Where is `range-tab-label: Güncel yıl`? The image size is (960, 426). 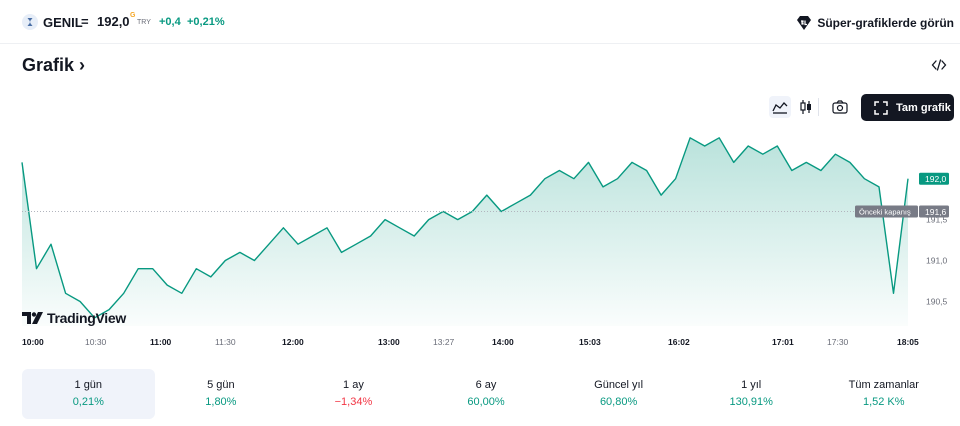
range-tab-label: Güncel yıl is located at coordinates (619, 385).